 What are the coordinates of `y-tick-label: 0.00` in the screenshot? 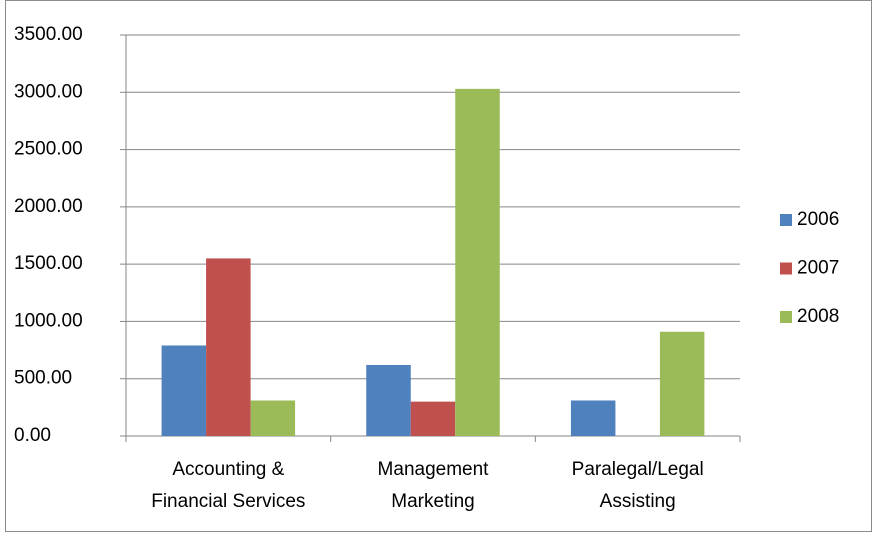 It's located at (32, 435).